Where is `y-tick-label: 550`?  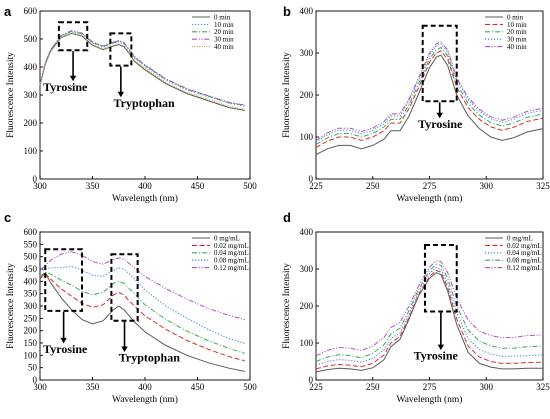
y-tick-label: 550 is located at coordinates (31, 244).